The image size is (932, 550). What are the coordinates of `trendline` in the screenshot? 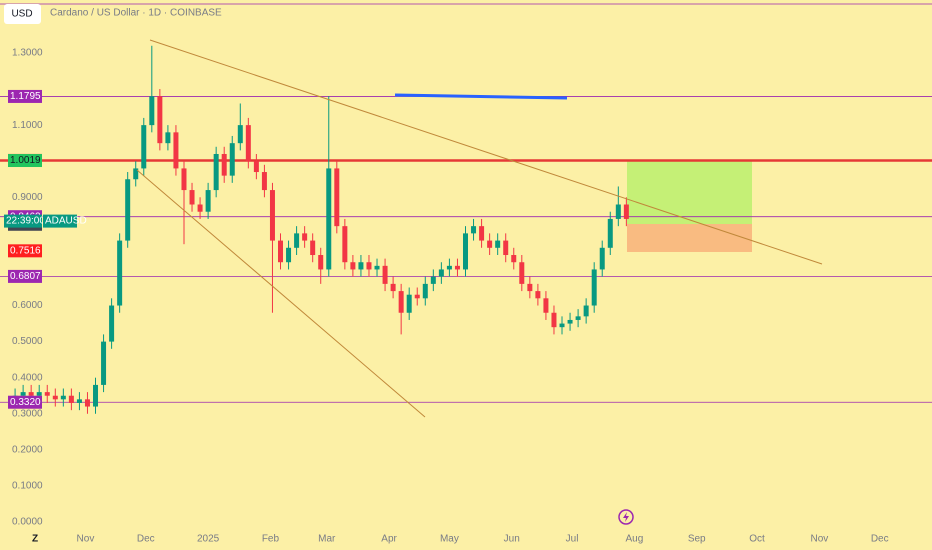 It's located at (281, 293).